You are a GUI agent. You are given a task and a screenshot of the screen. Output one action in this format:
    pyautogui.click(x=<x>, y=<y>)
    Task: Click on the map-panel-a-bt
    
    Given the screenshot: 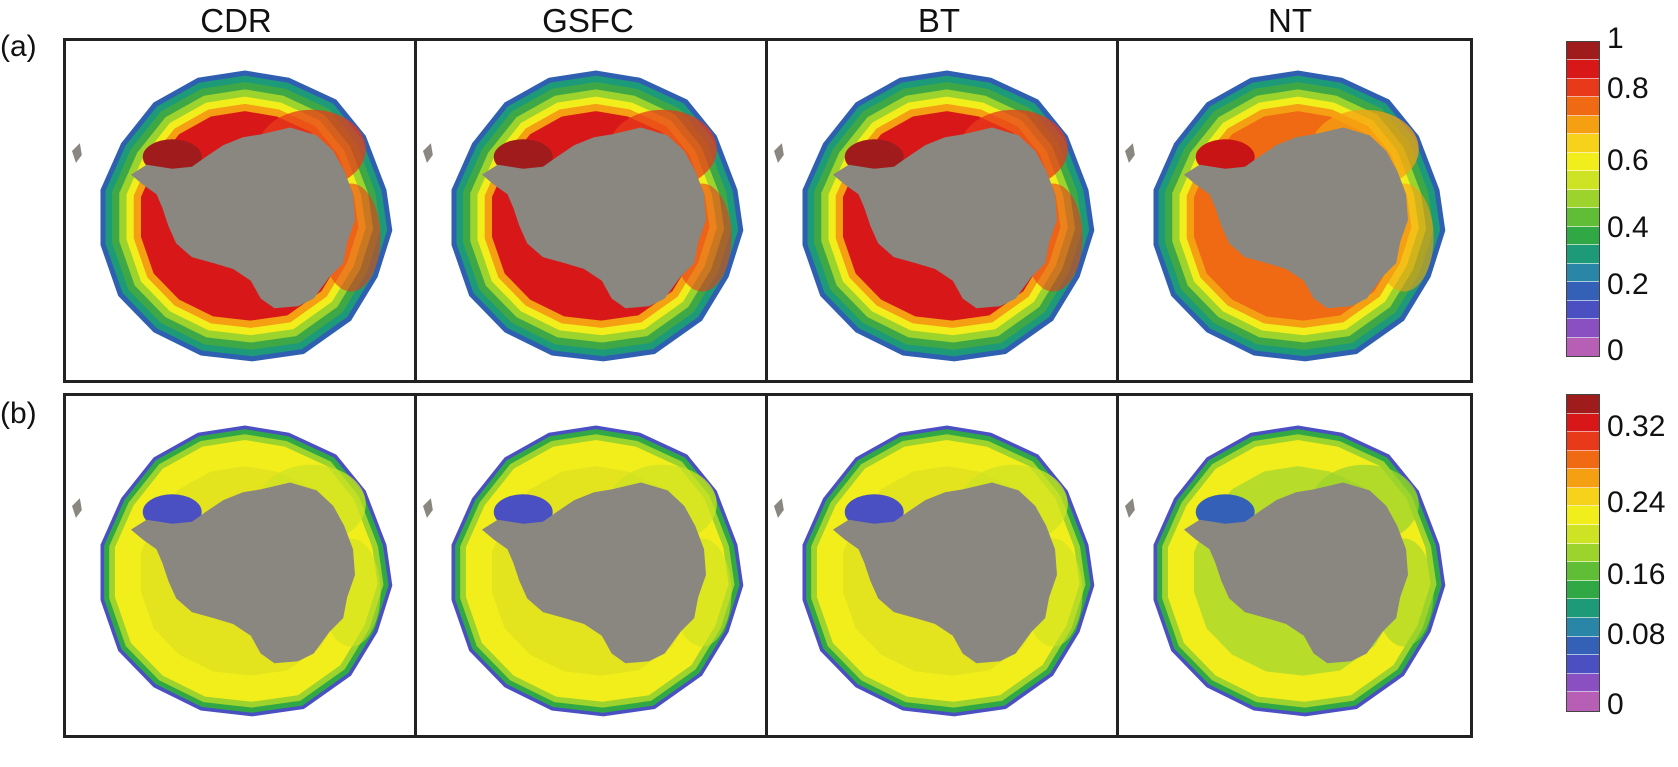 What is the action you would take?
    pyautogui.click(x=943, y=210)
    